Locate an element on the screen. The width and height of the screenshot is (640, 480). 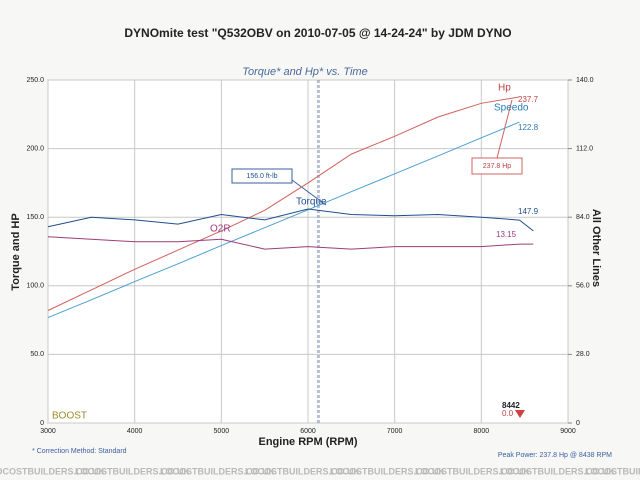
x-tick-label: 3000 is located at coordinates (48, 431).